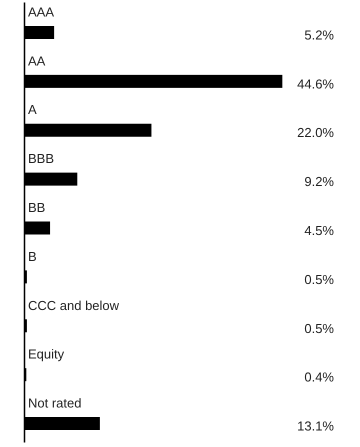 This screenshot has height=447, width=360. Describe the element at coordinates (319, 182) in the screenshot. I see `data-label: 9.2%` at that location.